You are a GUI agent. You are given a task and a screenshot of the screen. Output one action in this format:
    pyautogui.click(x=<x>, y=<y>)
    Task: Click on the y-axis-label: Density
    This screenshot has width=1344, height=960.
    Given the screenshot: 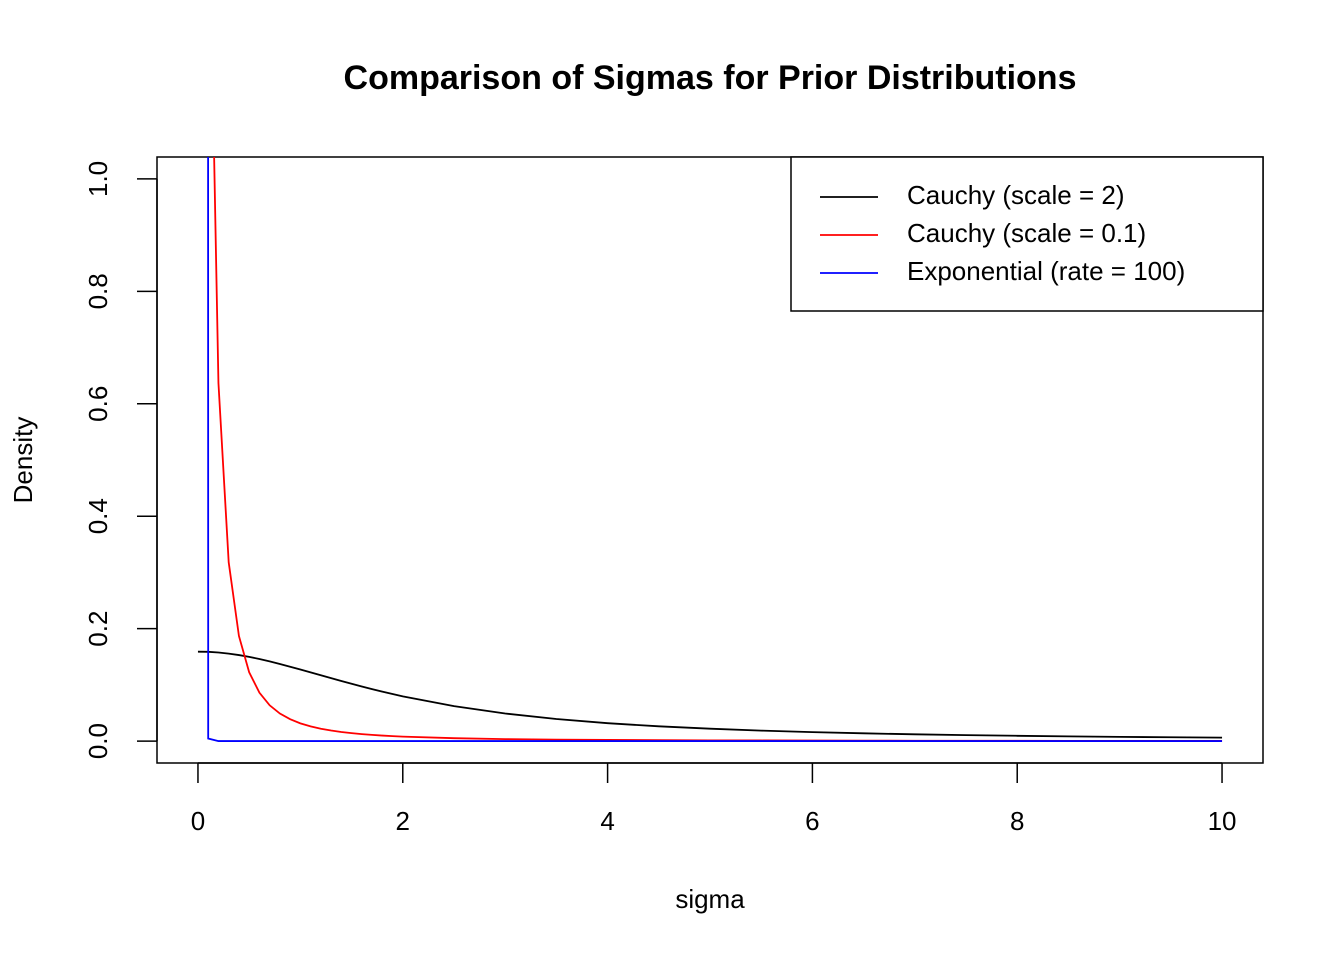 What is the action you would take?
    pyautogui.click(x=23, y=460)
    